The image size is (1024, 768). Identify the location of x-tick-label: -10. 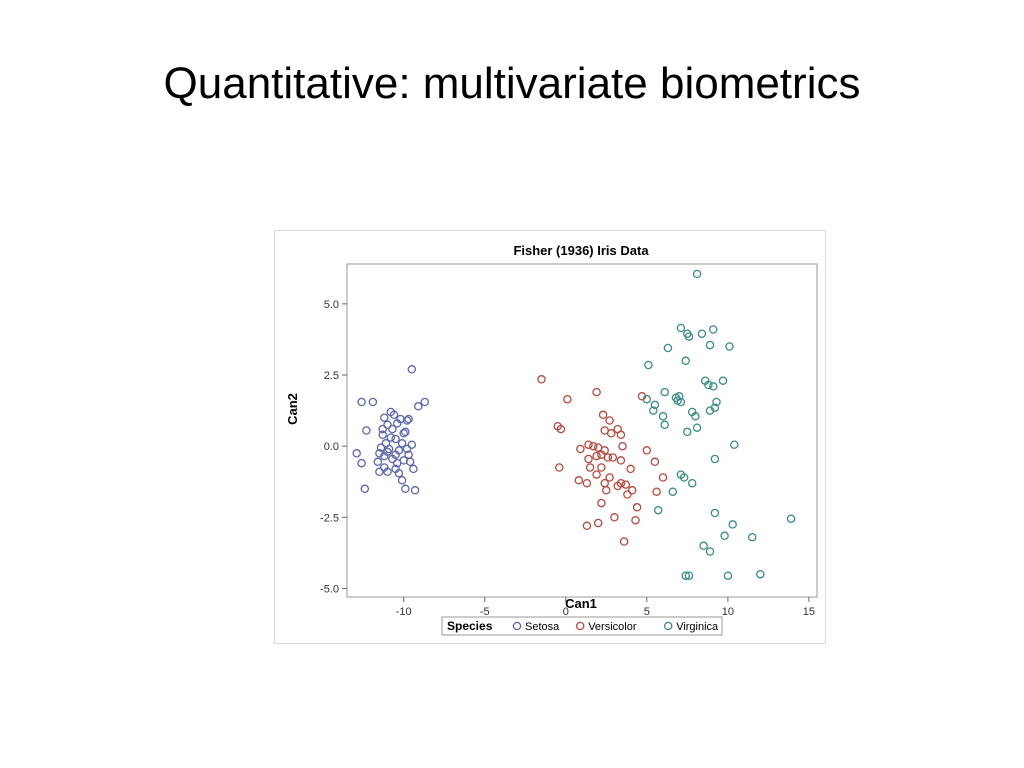
(404, 612).